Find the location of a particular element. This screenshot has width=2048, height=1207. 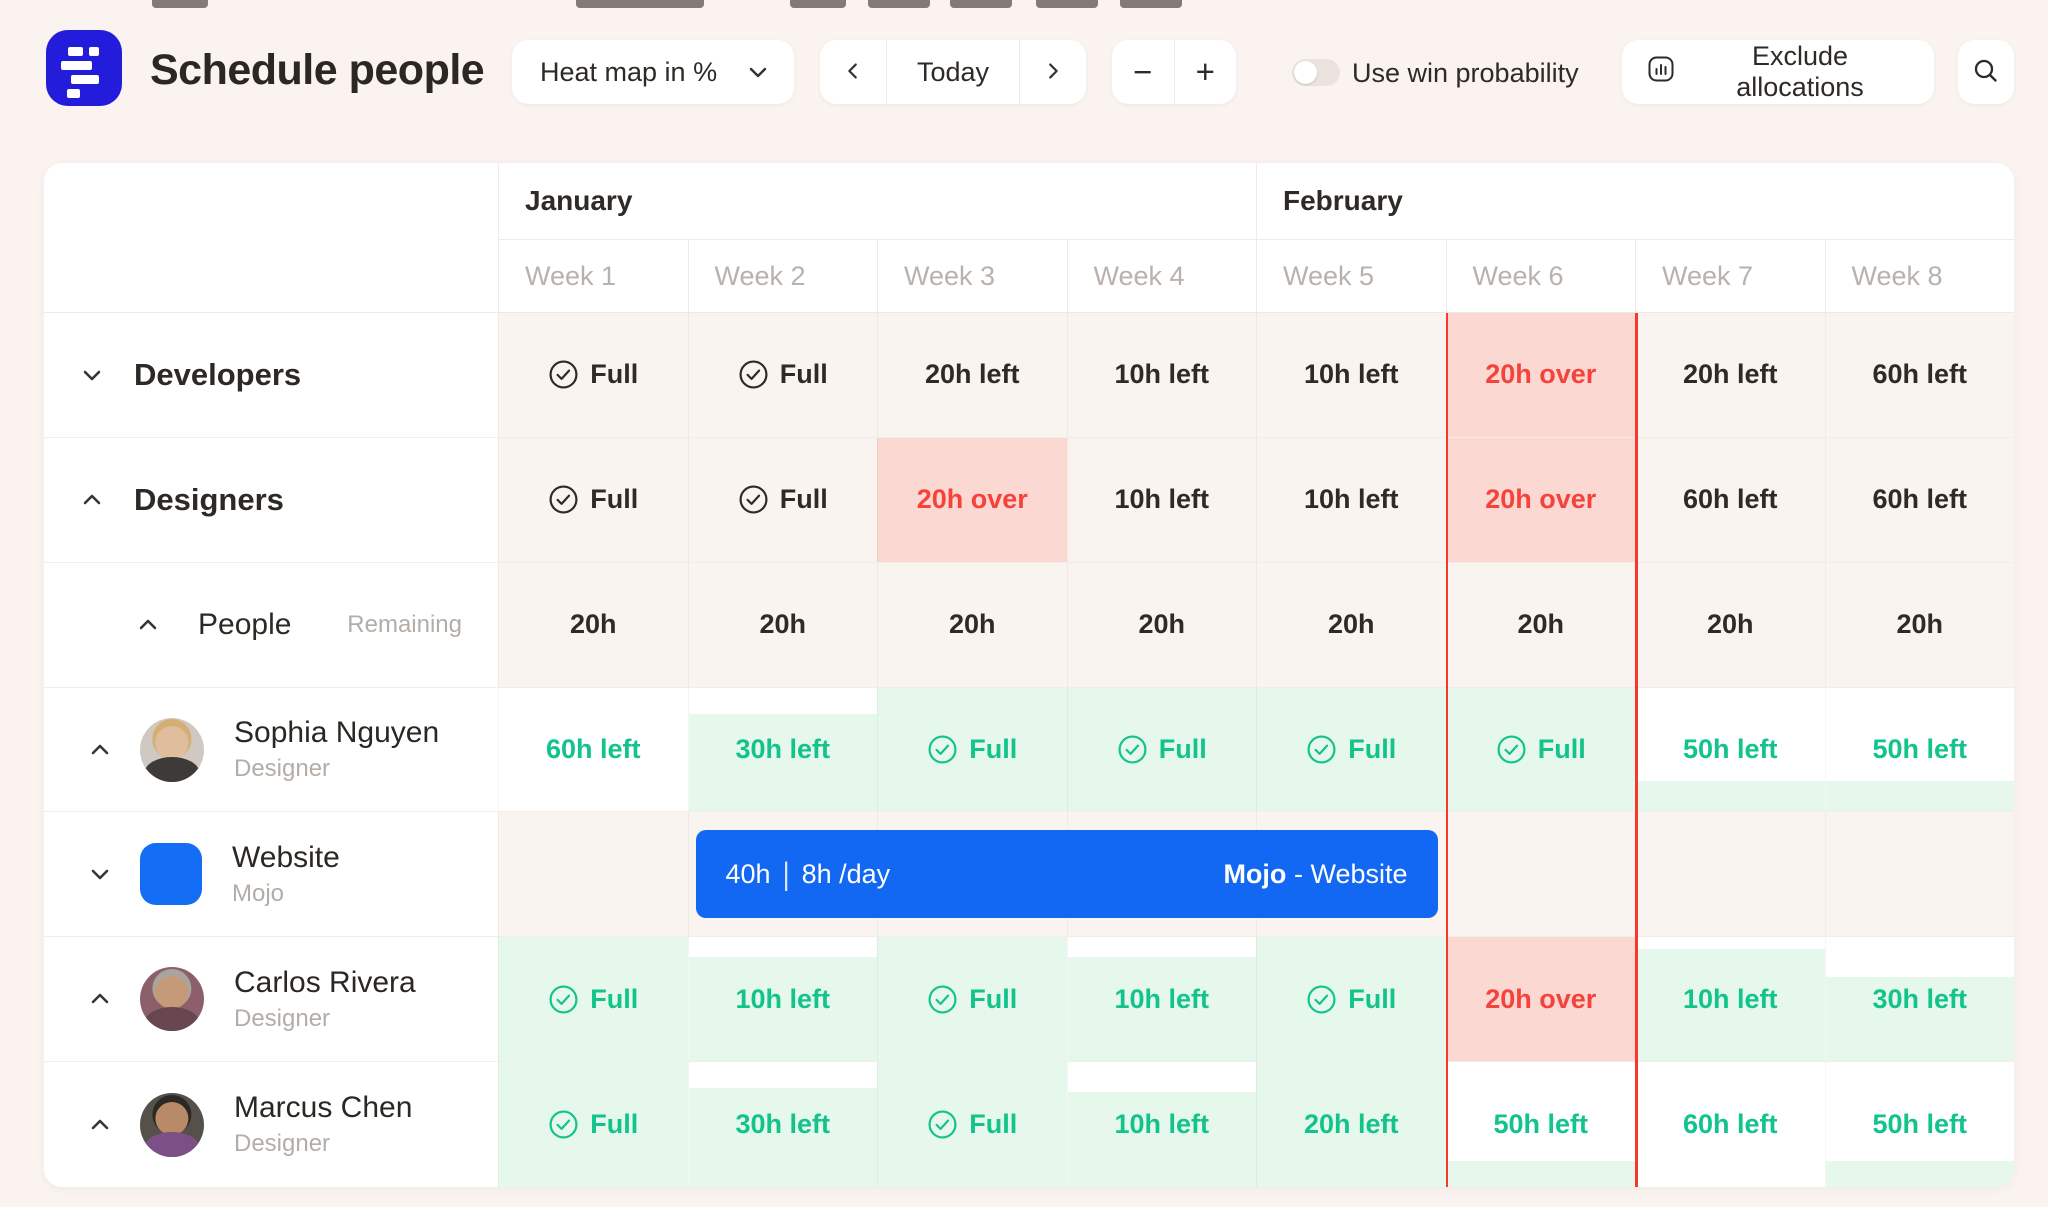

cell-sophia-w7: 50h left is located at coordinates (1730, 749).